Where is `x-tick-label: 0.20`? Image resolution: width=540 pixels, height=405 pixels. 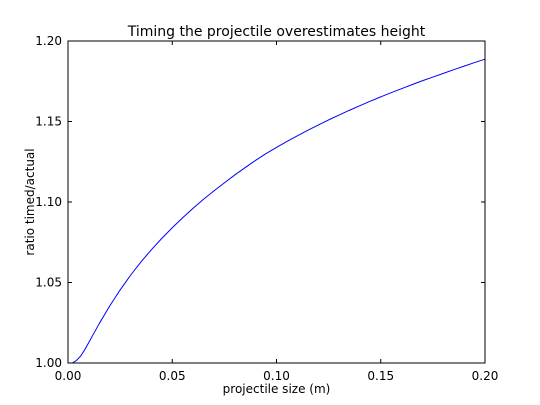
x-tick-label: 0.20 is located at coordinates (485, 376).